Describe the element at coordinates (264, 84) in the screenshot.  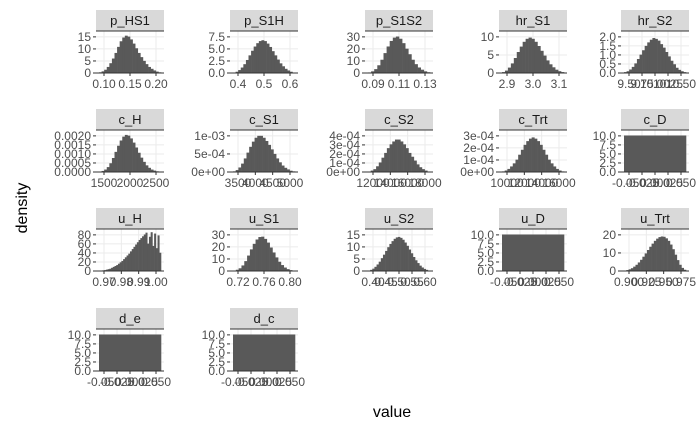
I see `x-tick-label: 0.5` at that location.